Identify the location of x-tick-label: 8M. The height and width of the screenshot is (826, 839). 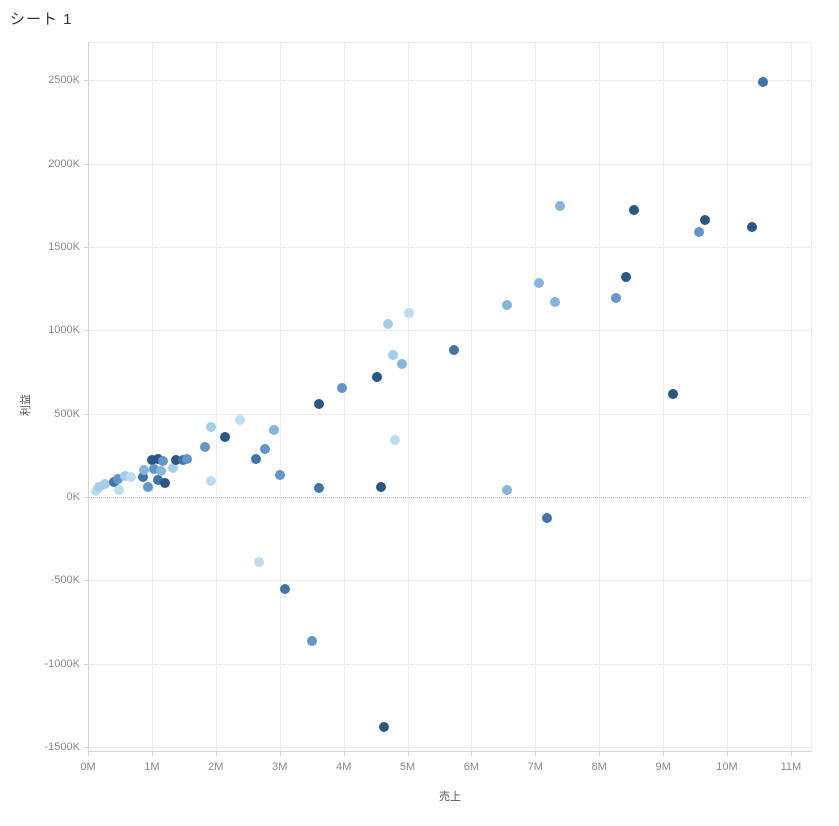
(599, 767).